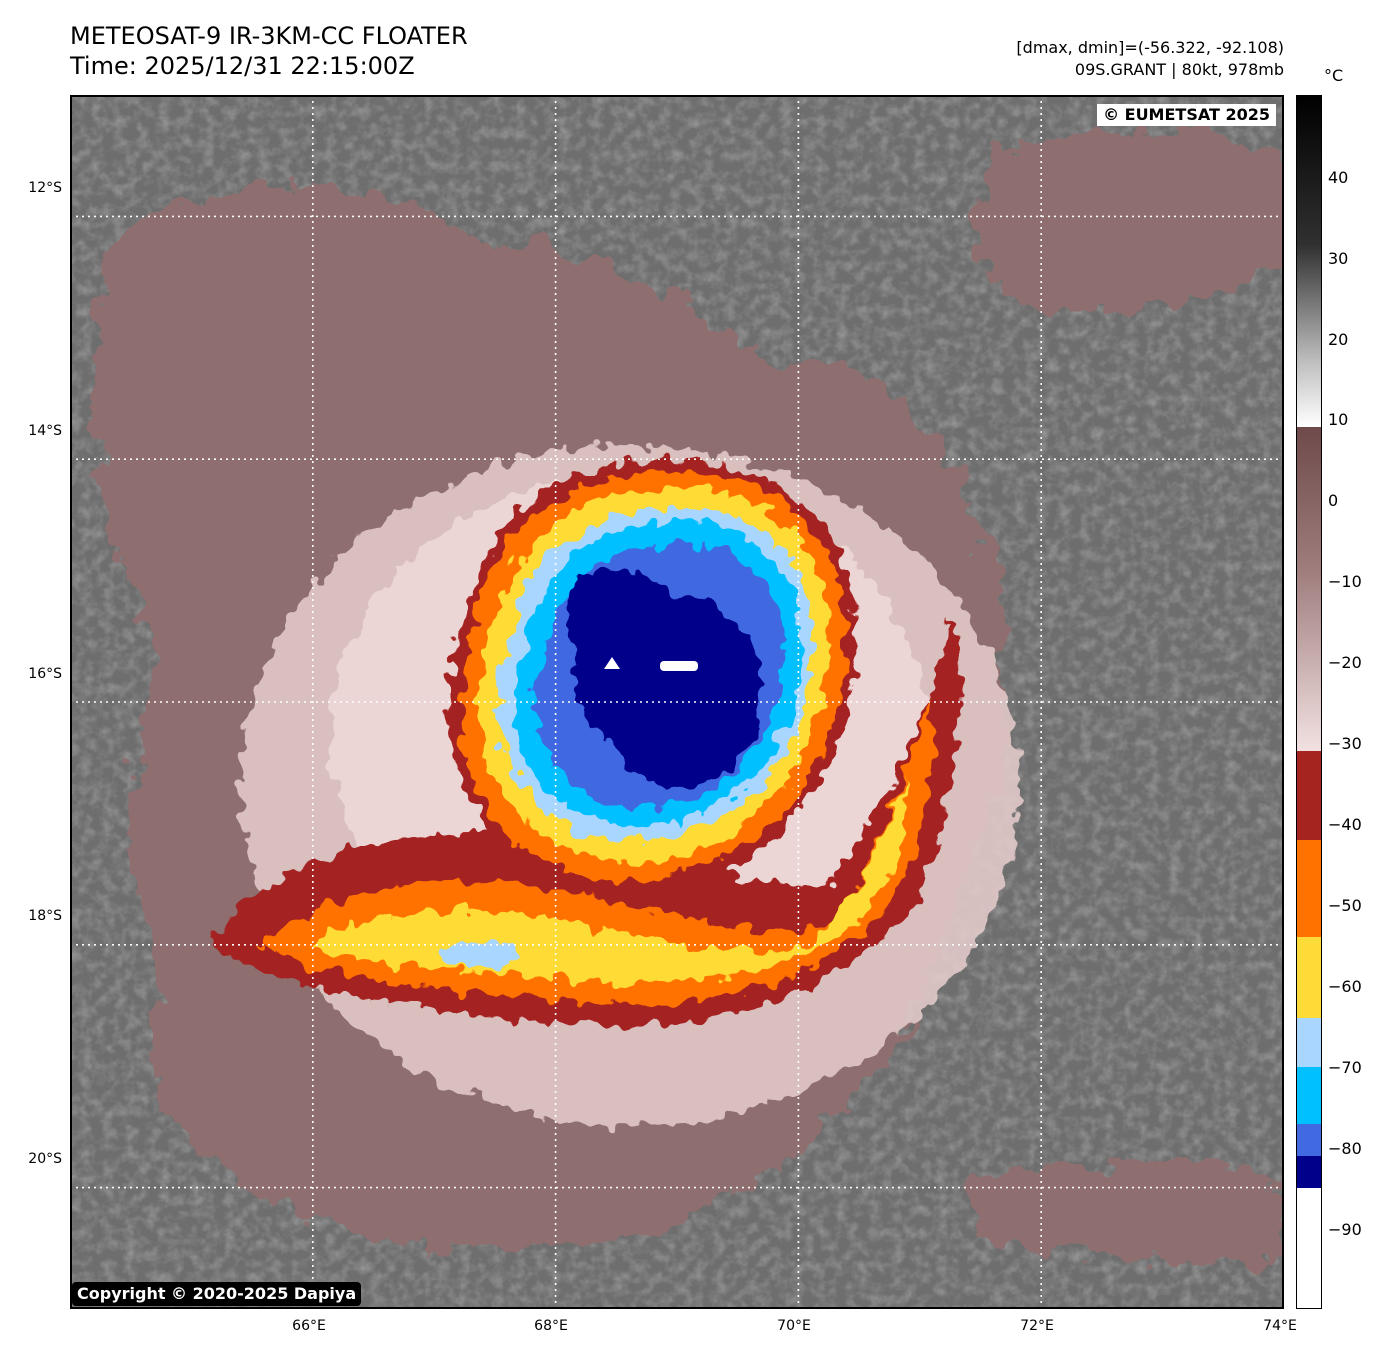  I want to click on colorbar-tick-minus30: −30, so click(1345, 743).